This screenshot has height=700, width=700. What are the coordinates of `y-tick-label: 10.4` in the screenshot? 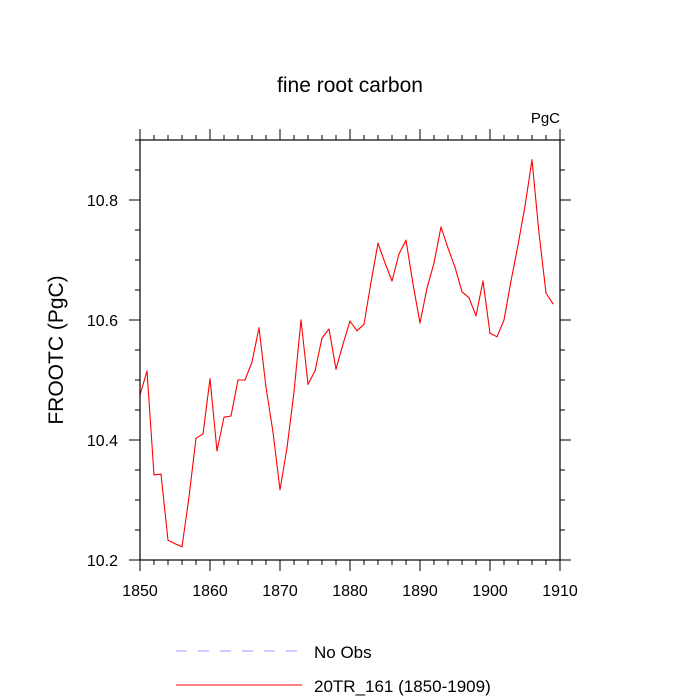 It's located at (102, 441).